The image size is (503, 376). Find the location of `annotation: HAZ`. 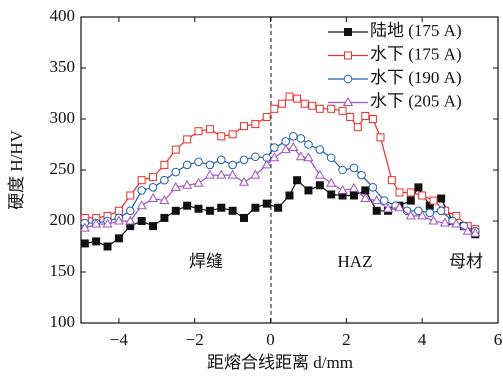

annotation: HAZ is located at coordinates (355, 261).